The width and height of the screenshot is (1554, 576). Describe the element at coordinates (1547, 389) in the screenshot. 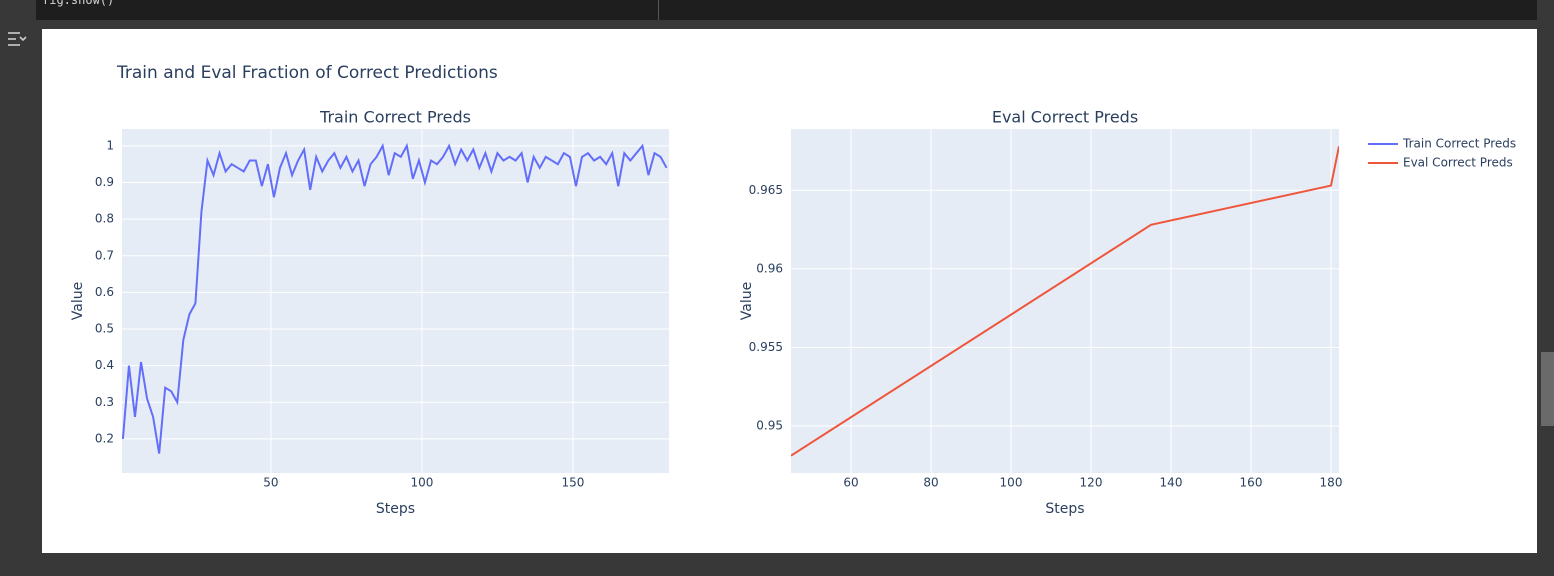

I see `scrollbar-thumb` at that location.